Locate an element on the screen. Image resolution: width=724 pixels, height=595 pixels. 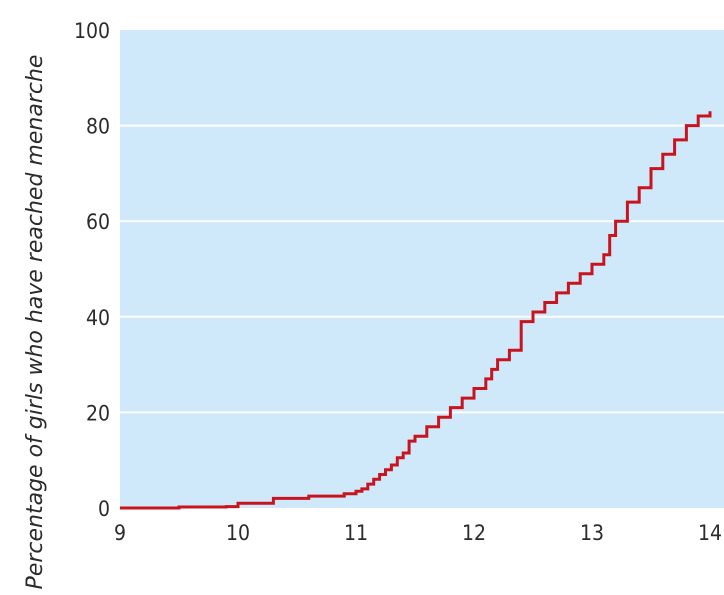
y-tick-label: 0 is located at coordinates (104, 509).